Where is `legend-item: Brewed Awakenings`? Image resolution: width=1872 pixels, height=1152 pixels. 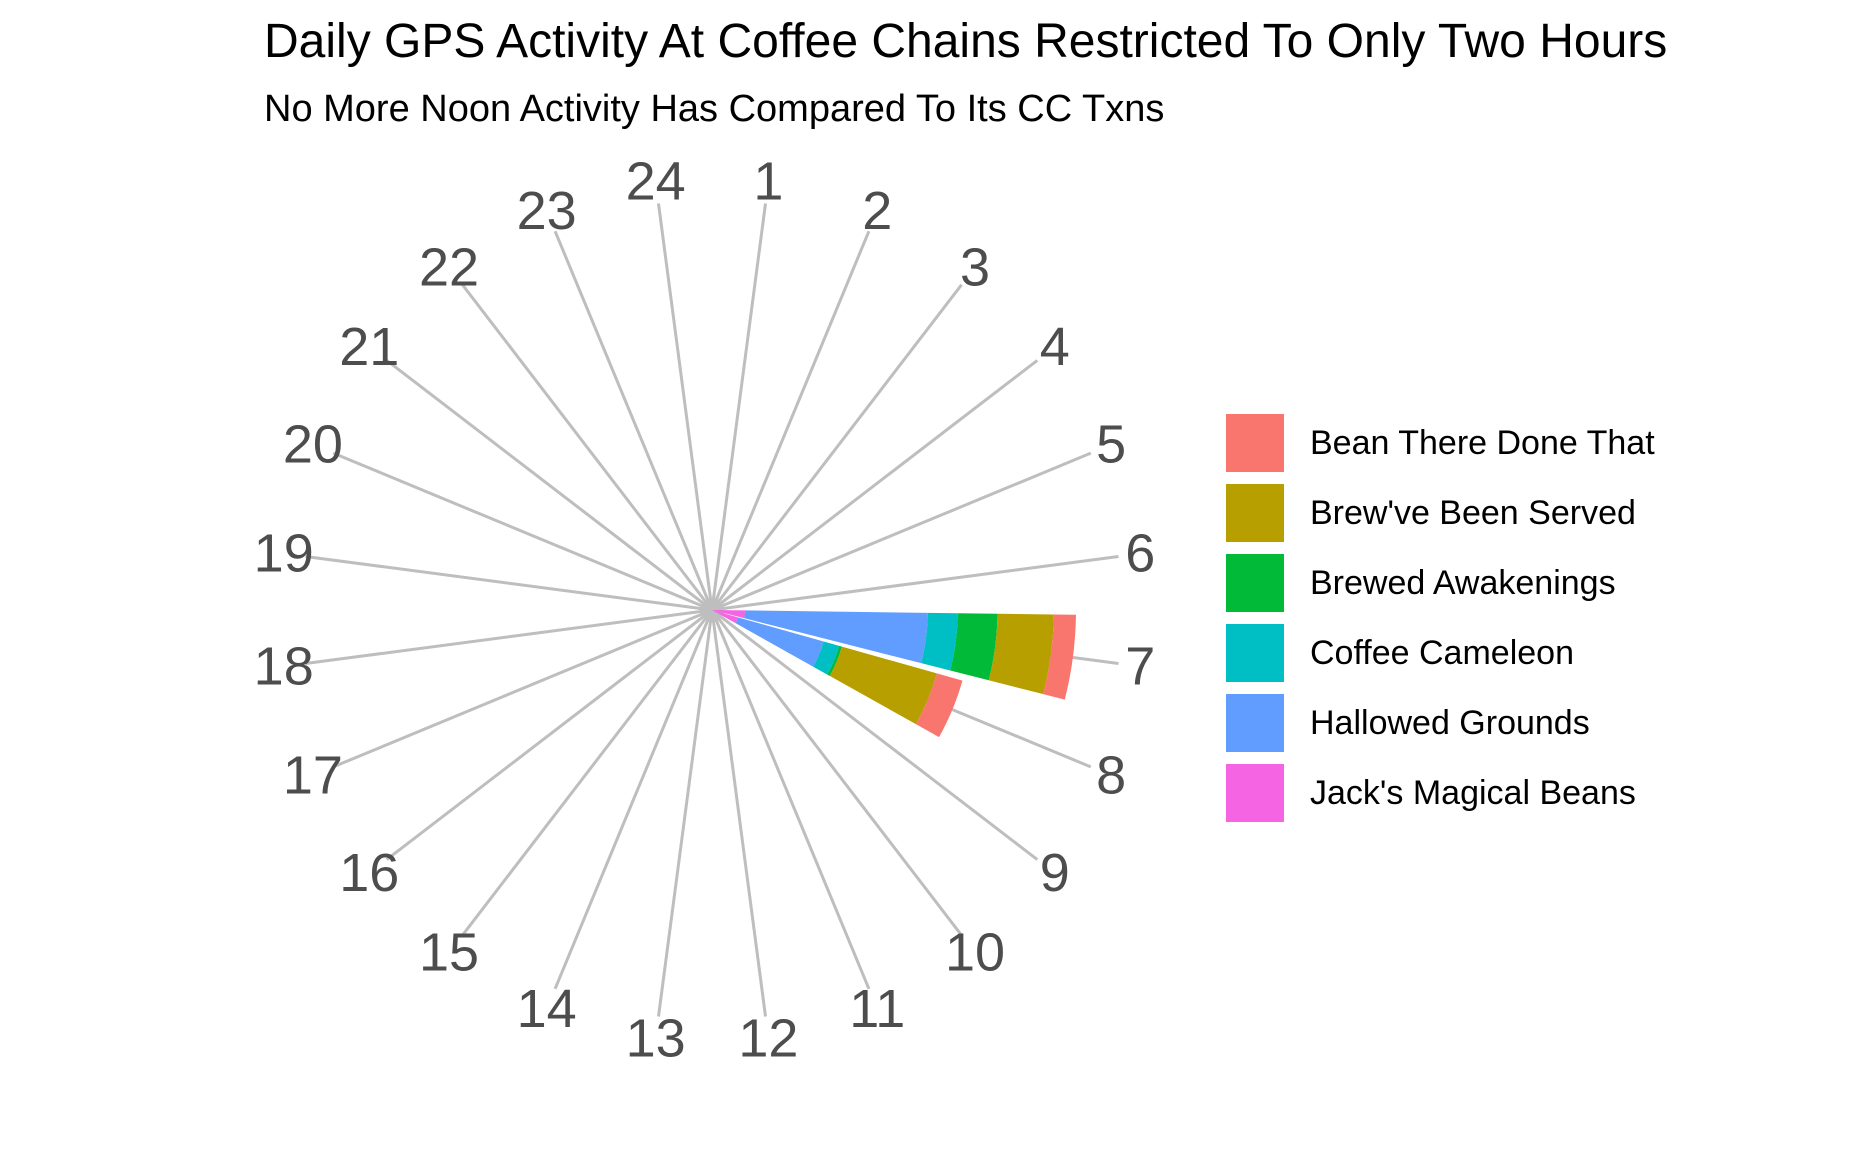
legend-item: Brewed Awakenings is located at coordinates (1439, 583).